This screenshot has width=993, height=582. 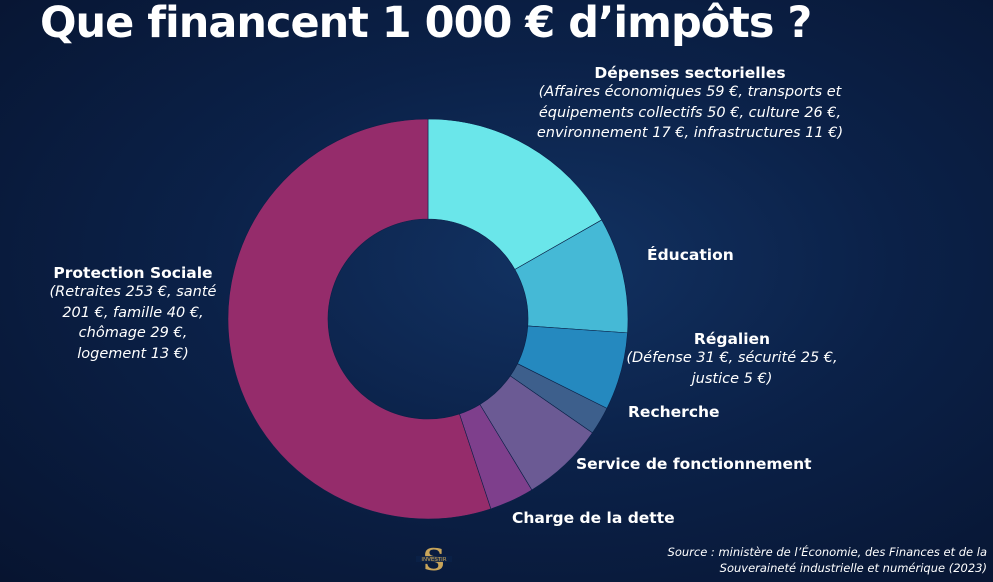 I want to click on page-title: Que financent 1 000 € d’impôts ?, so click(x=426, y=24).